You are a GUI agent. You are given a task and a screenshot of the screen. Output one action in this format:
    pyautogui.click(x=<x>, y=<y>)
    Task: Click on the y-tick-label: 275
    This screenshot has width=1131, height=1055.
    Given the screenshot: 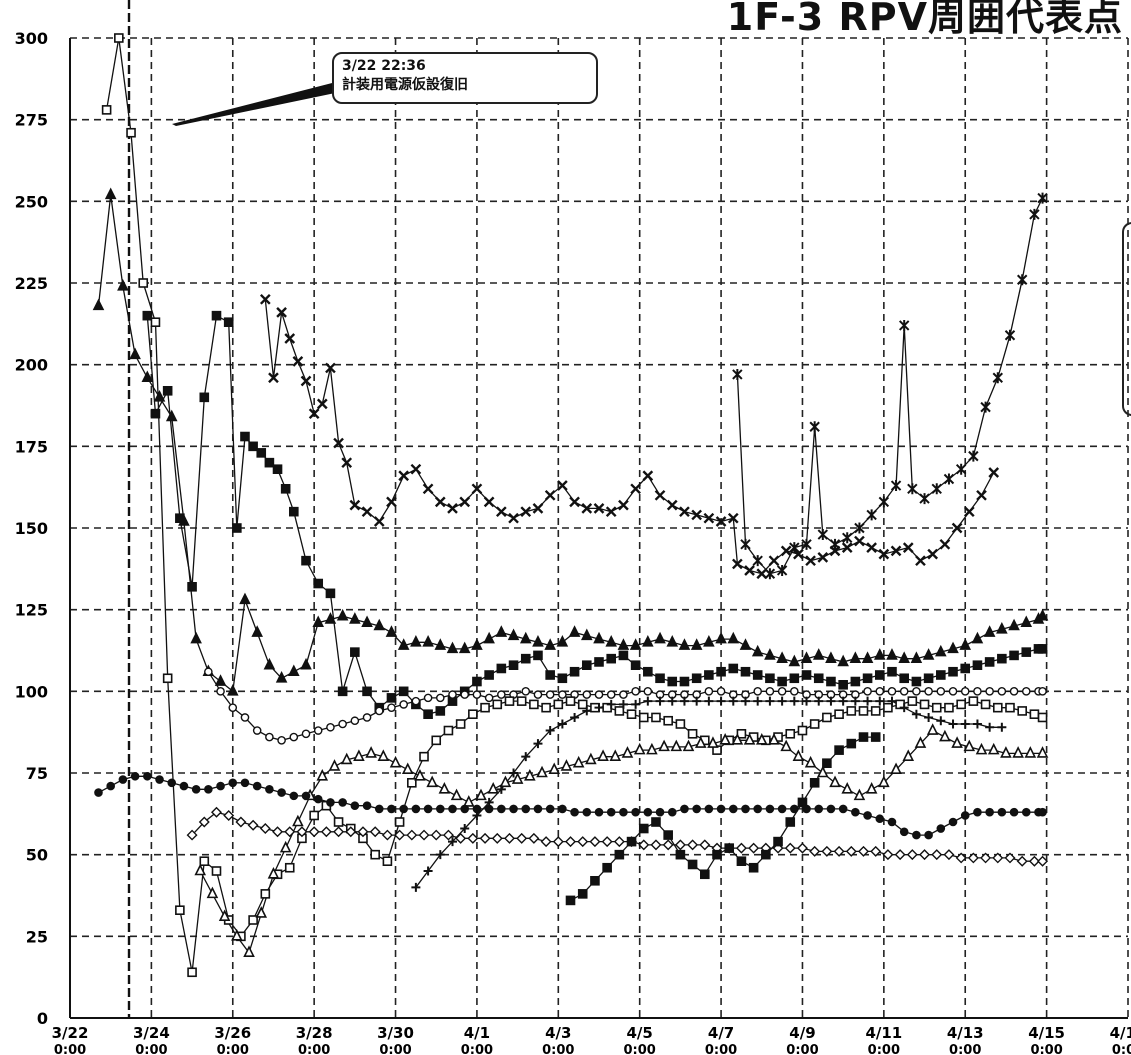 What is the action you would take?
    pyautogui.click(x=31, y=120)
    